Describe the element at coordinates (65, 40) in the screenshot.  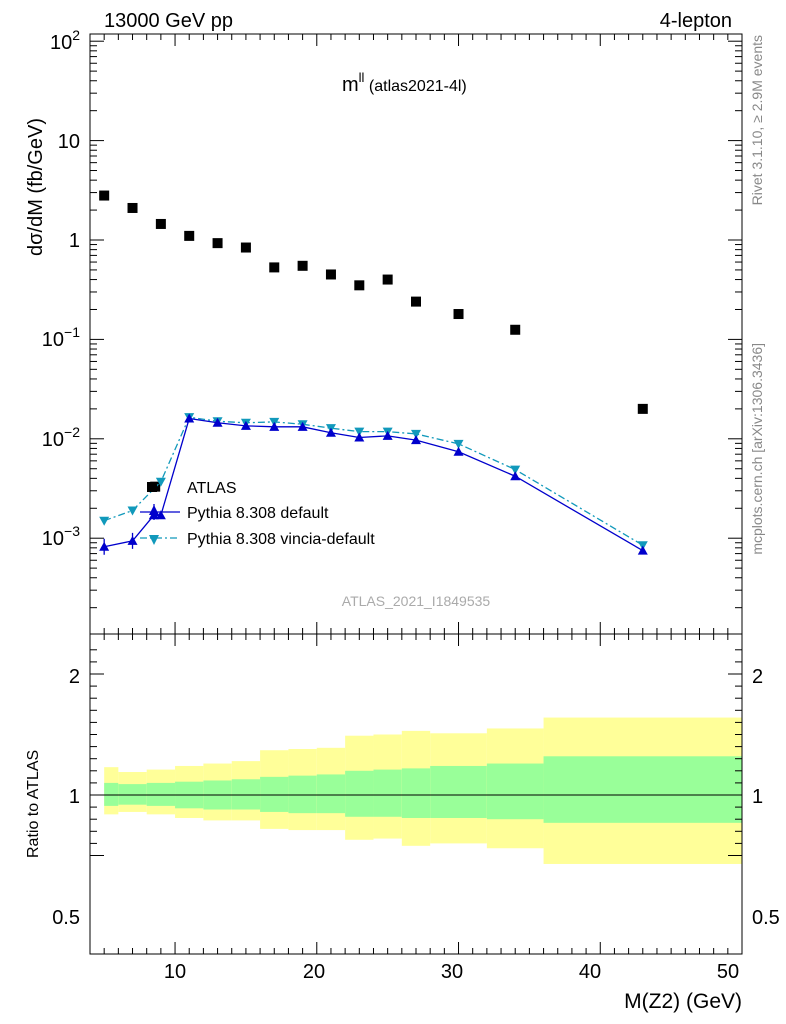
I see `y-tick-label-100: 102` at that location.